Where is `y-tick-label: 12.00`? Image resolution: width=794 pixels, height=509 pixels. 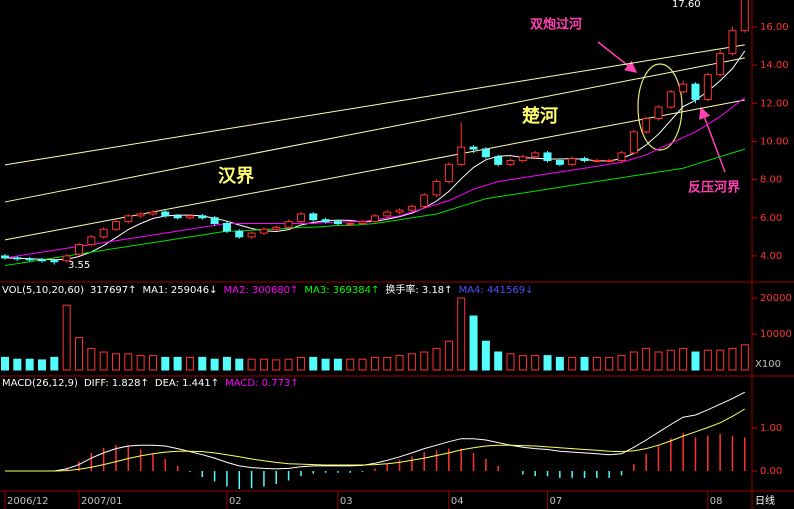 y-tick-label: 12.00 is located at coordinates (774, 103).